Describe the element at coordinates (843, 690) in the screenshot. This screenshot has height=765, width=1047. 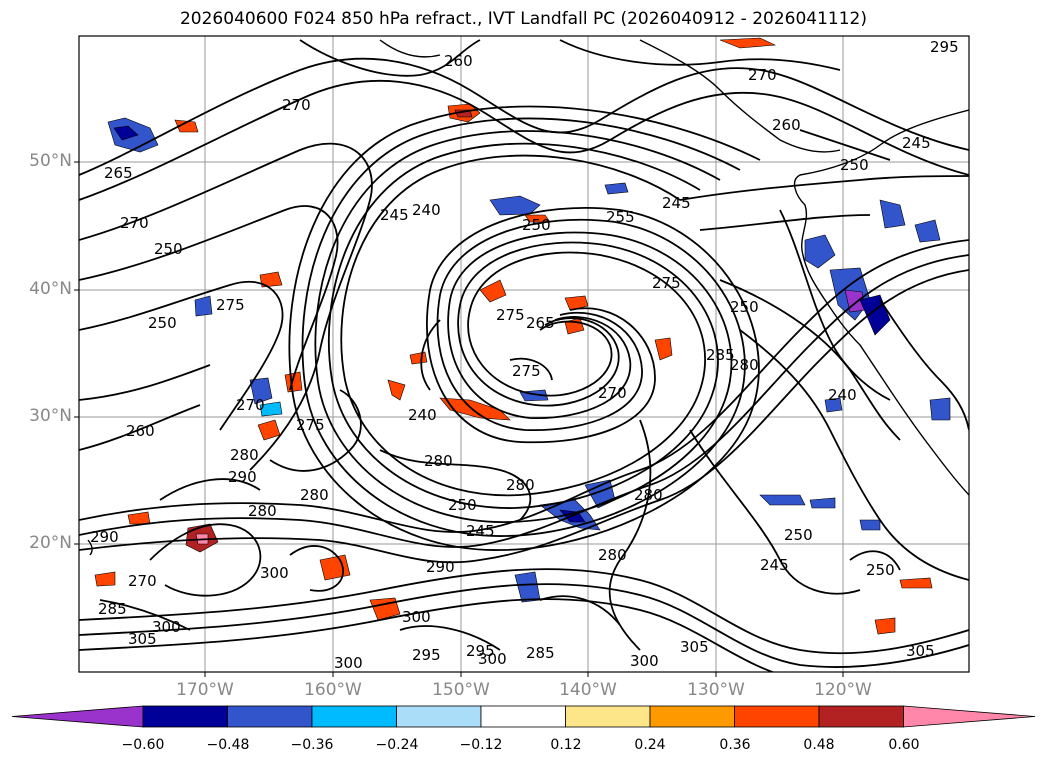
I see `lon-label-120w: 120°W` at that location.